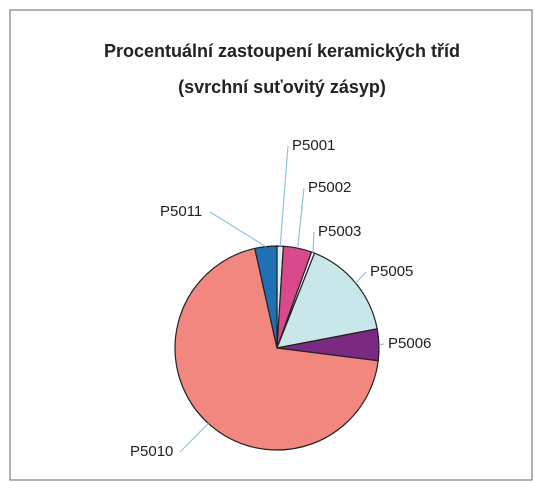 The width and height of the screenshot is (535, 483). I want to click on slice-label: P5003, so click(339, 231).